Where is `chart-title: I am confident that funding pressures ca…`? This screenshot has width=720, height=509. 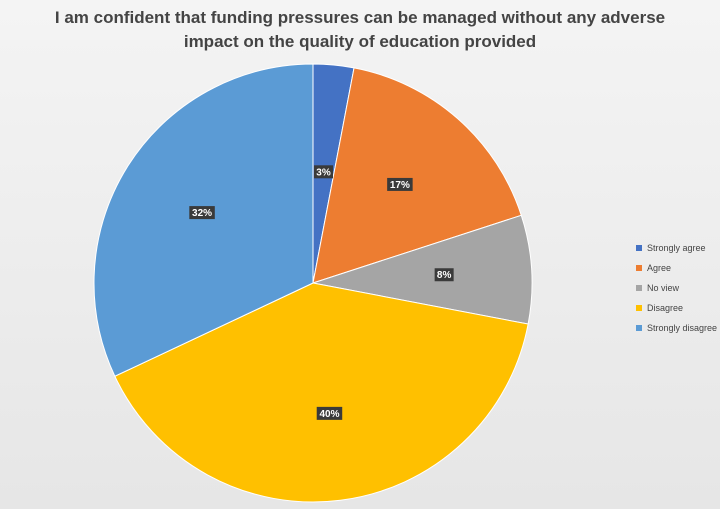
chart-title: I am confident that funding pressures ca… is located at coordinates (360, 30).